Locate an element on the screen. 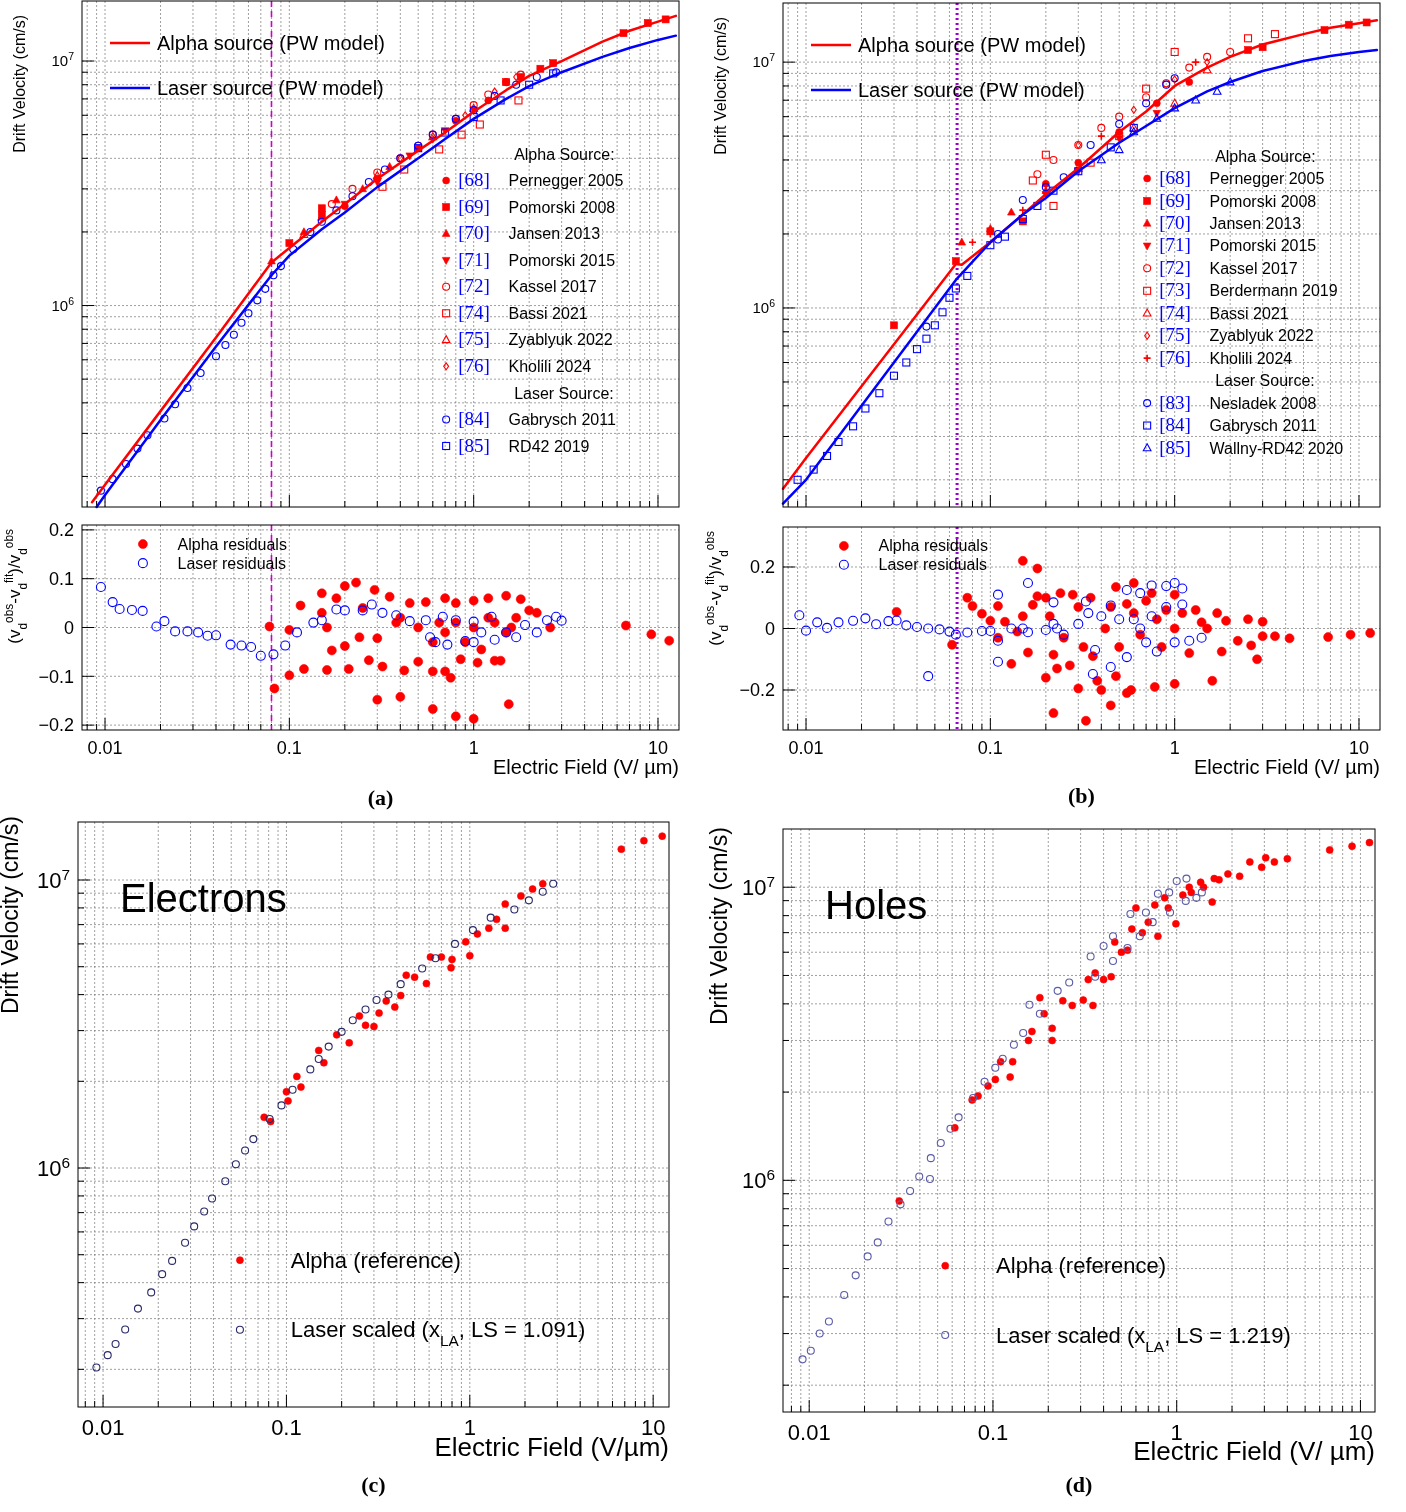  legend-label: Laser scaled (x$_{LA}$, LS = 1.091) is located at coordinates (438, 1333).